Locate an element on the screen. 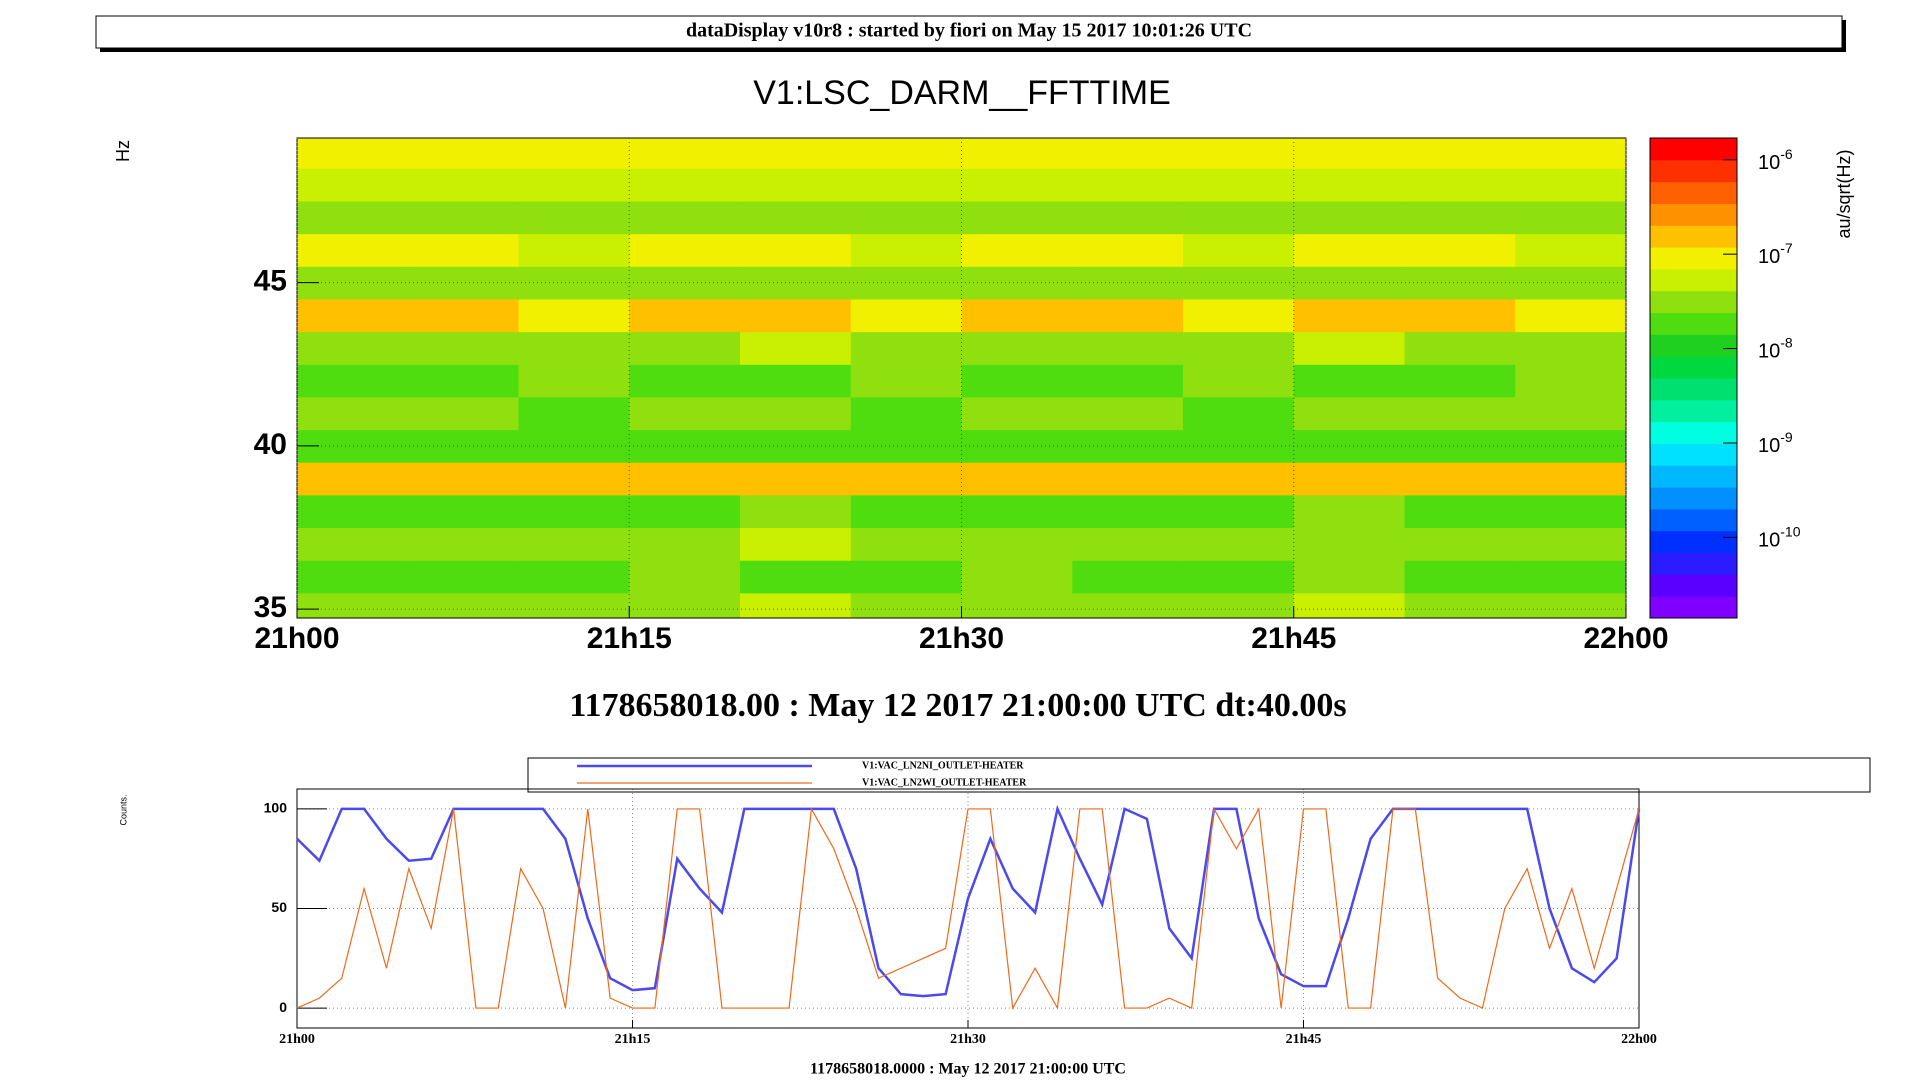 Image resolution: width=1916 pixels, height=1081 pixels. x-tick-label: 22h00 is located at coordinates (1639, 1039).